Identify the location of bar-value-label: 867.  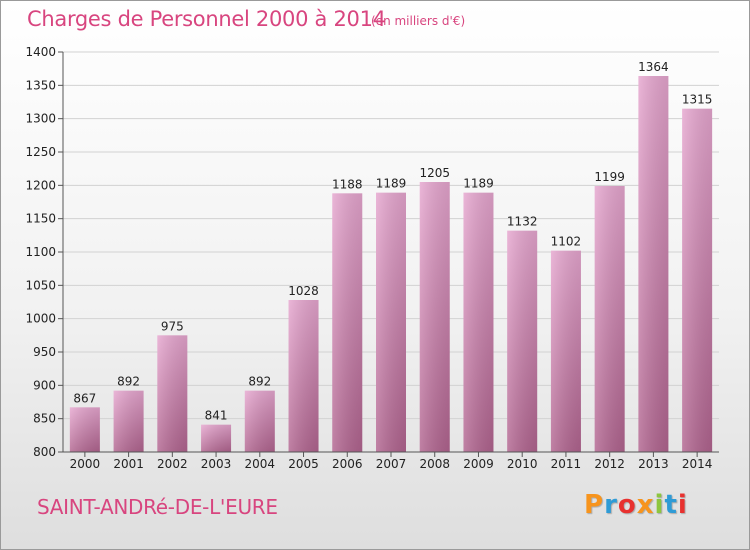
(84, 398).